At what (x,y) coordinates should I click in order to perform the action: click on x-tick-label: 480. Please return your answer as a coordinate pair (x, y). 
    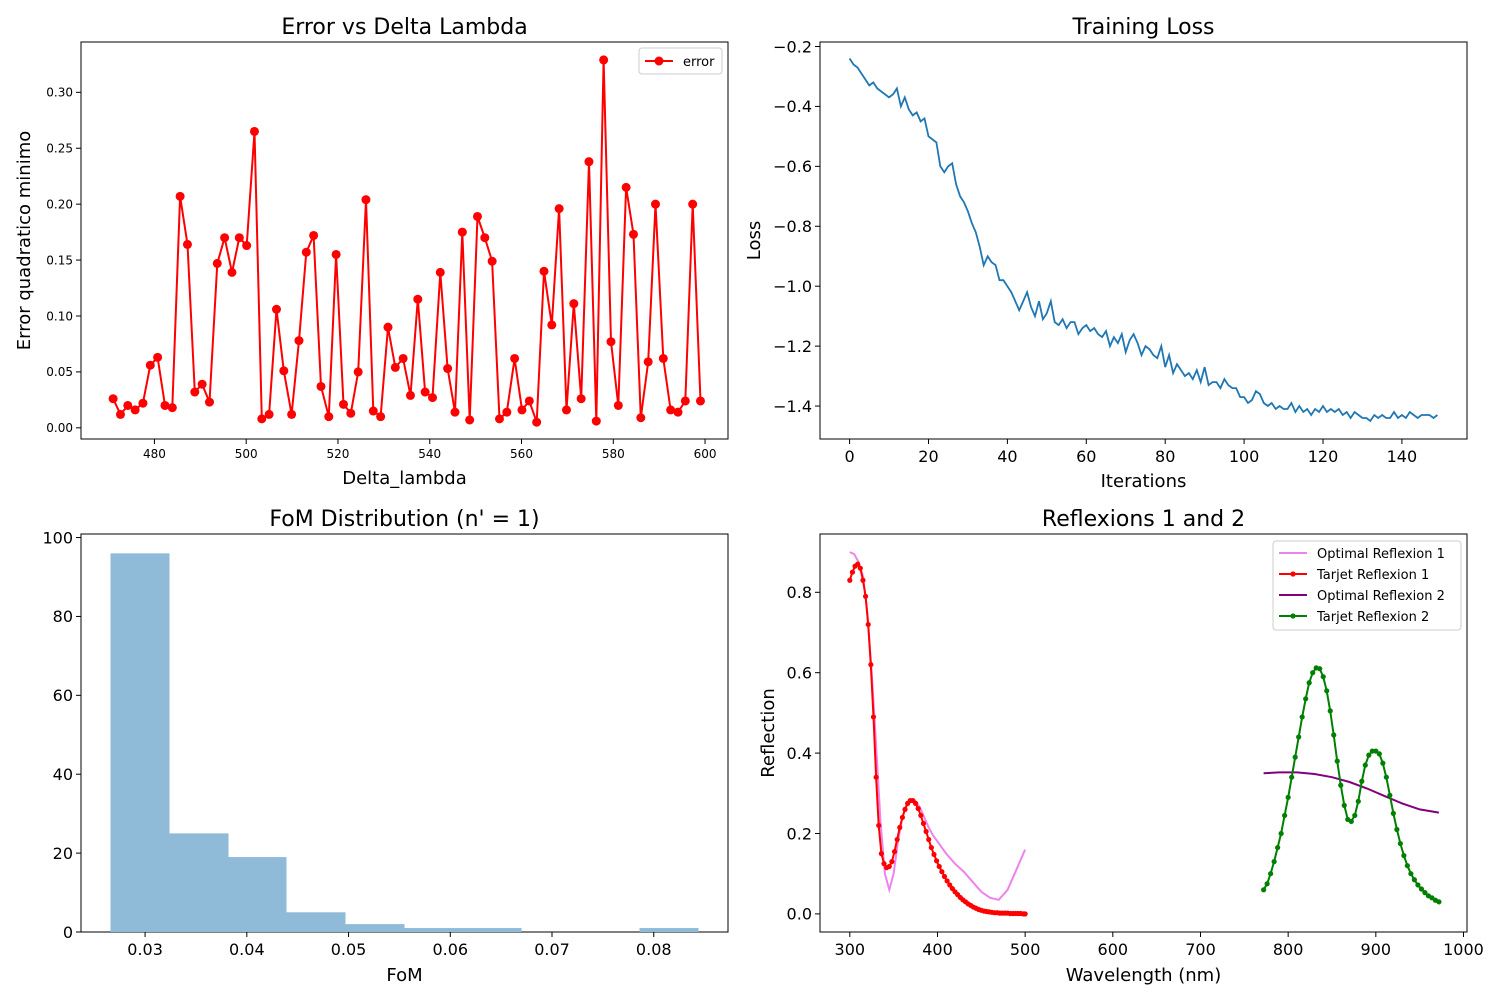
    Looking at the image, I should click on (154, 454).